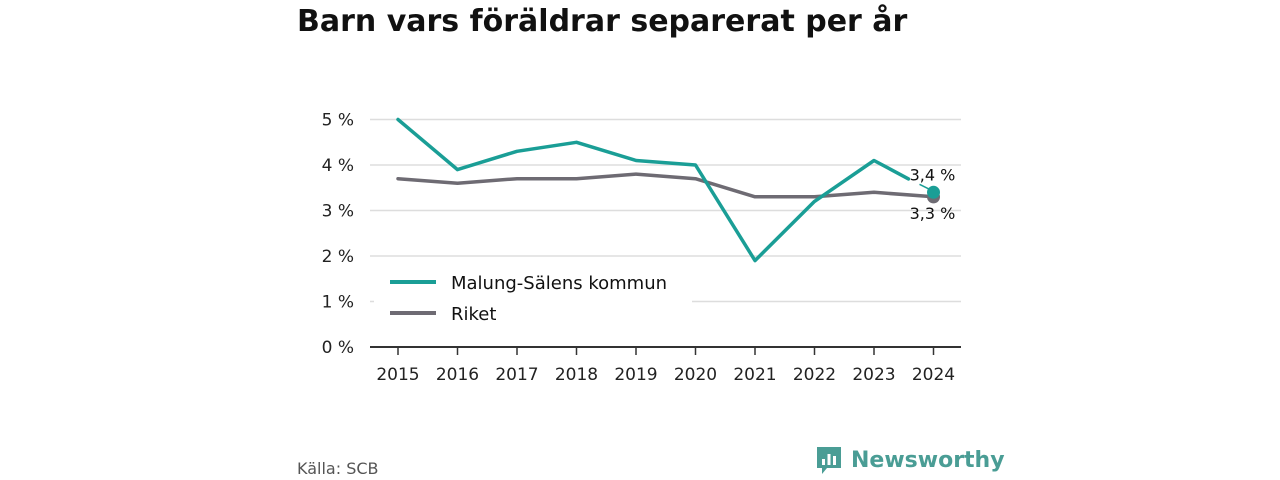 The image size is (1280, 480). Describe the element at coordinates (473, 314) in the screenshot. I see `legend-label: Riket` at that location.